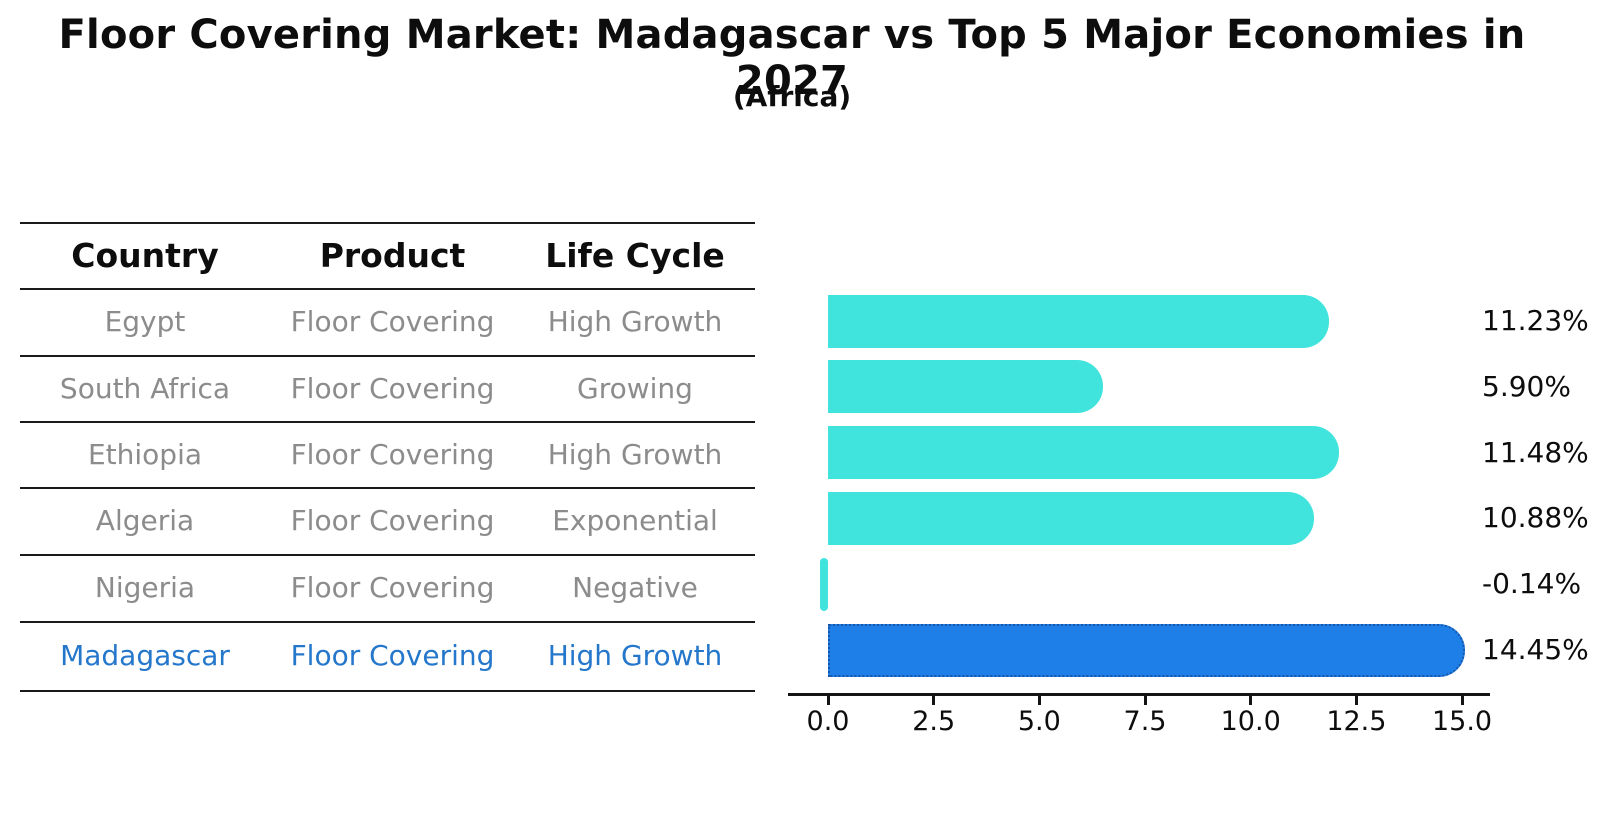  I want to click on table-row: Algeria Floor Covering Exponential, so click(387, 520).